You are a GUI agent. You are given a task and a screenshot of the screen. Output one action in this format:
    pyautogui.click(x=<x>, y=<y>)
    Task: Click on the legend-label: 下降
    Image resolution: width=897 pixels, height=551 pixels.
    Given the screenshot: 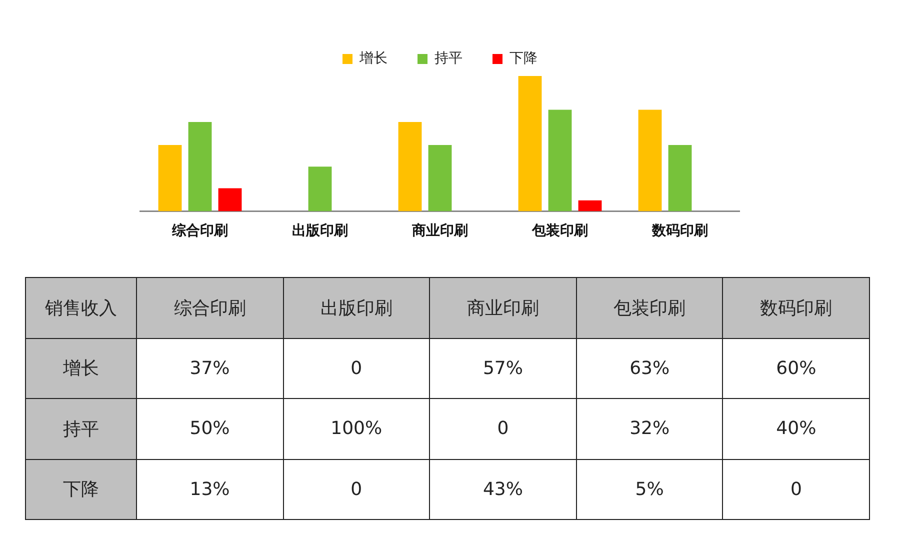 What is the action you would take?
    pyautogui.click(x=524, y=58)
    